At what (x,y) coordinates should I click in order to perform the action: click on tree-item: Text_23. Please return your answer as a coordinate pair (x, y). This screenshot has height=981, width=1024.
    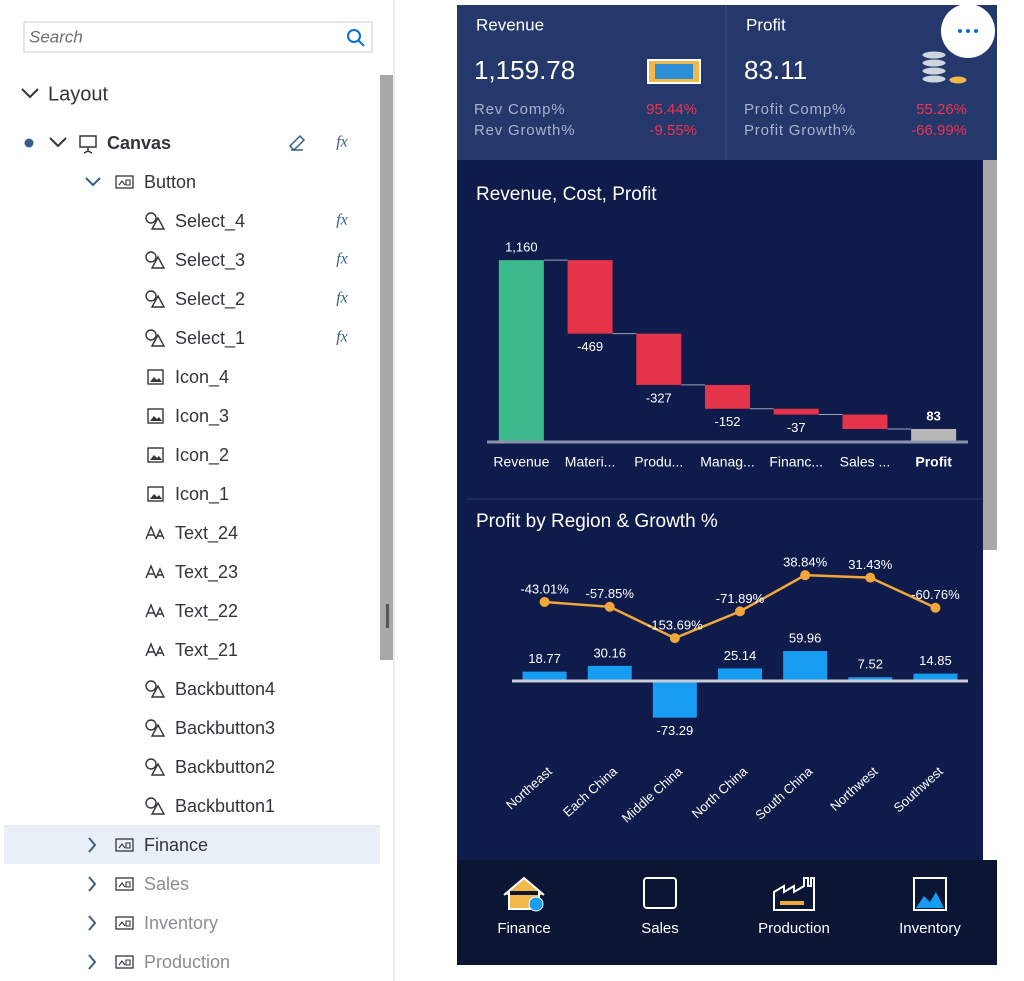
    Looking at the image, I should click on (206, 572).